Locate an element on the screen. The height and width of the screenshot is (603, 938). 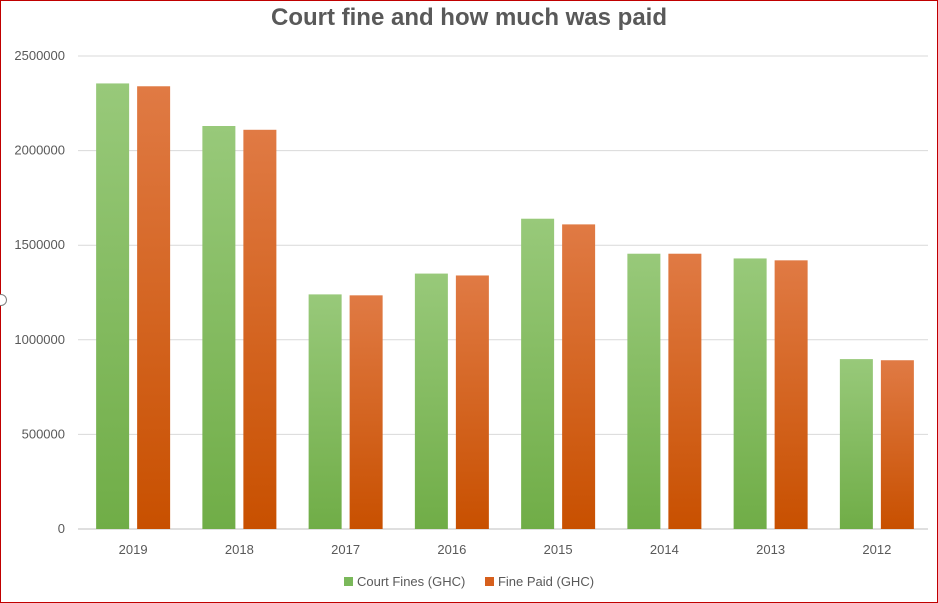
y-tick-label: 1000000 is located at coordinates (39, 339).